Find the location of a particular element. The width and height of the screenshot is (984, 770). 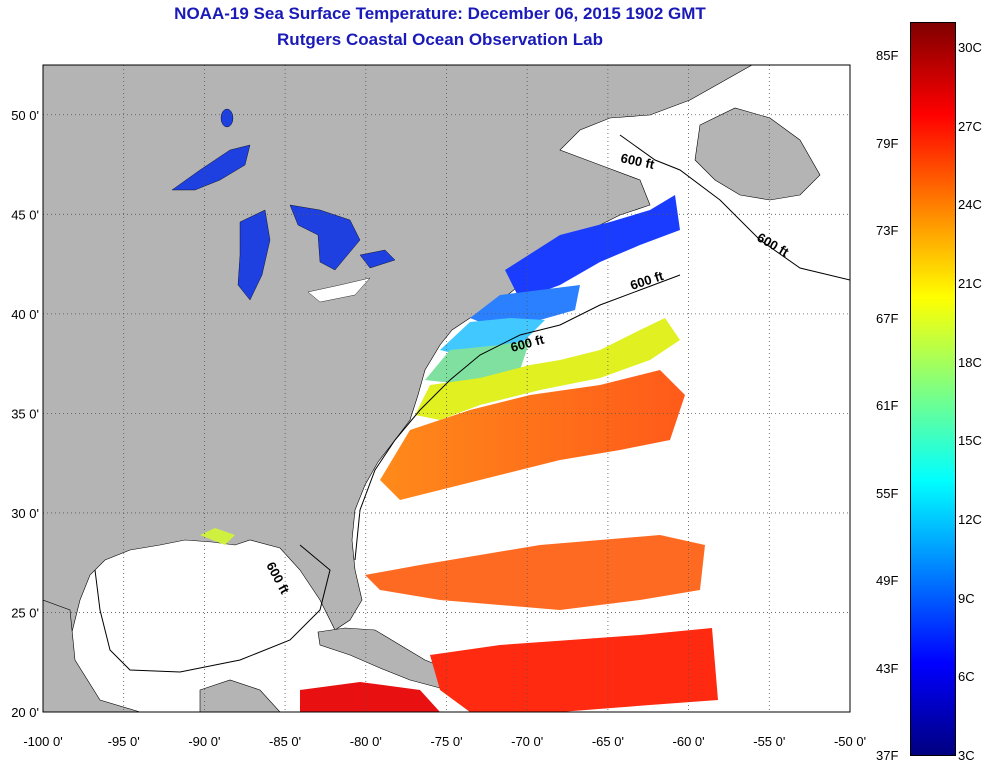

longitude-tick-label: -55 0' is located at coordinates (769, 741).